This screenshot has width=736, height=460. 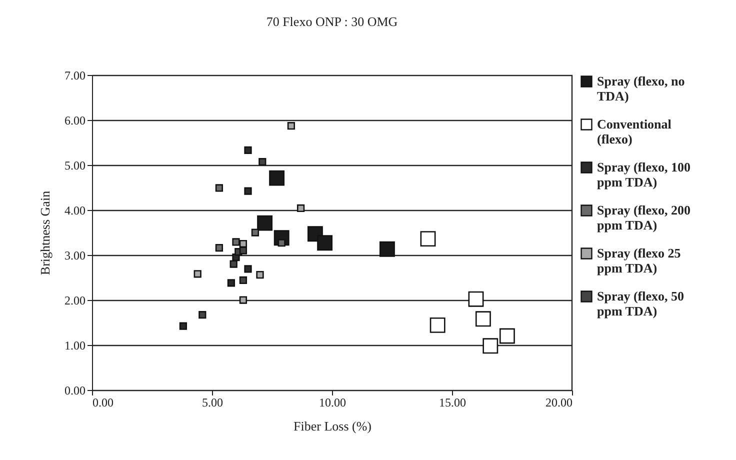 What do you see at coordinates (103, 403) in the screenshot?
I see `x-tick-label: 0.00` at bounding box center [103, 403].